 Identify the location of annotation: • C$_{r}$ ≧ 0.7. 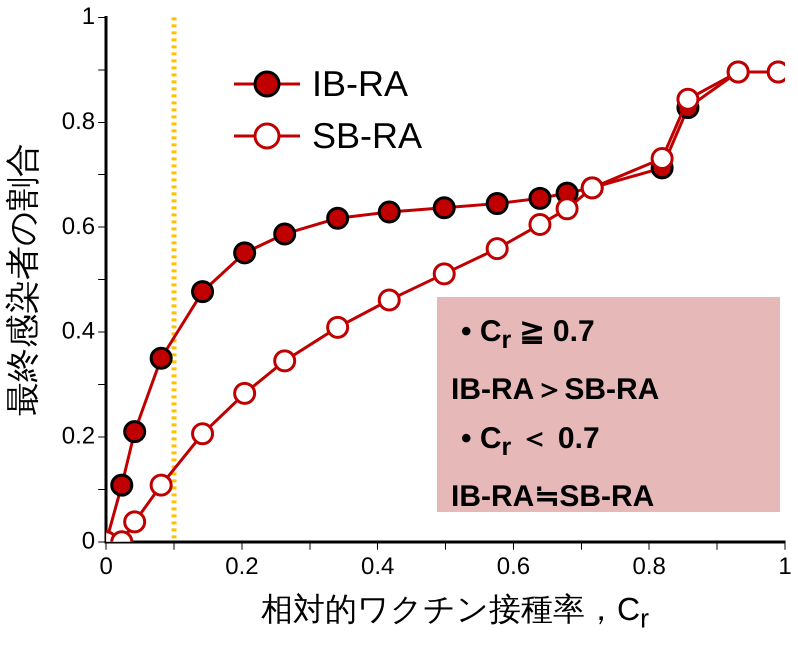
(528, 335).